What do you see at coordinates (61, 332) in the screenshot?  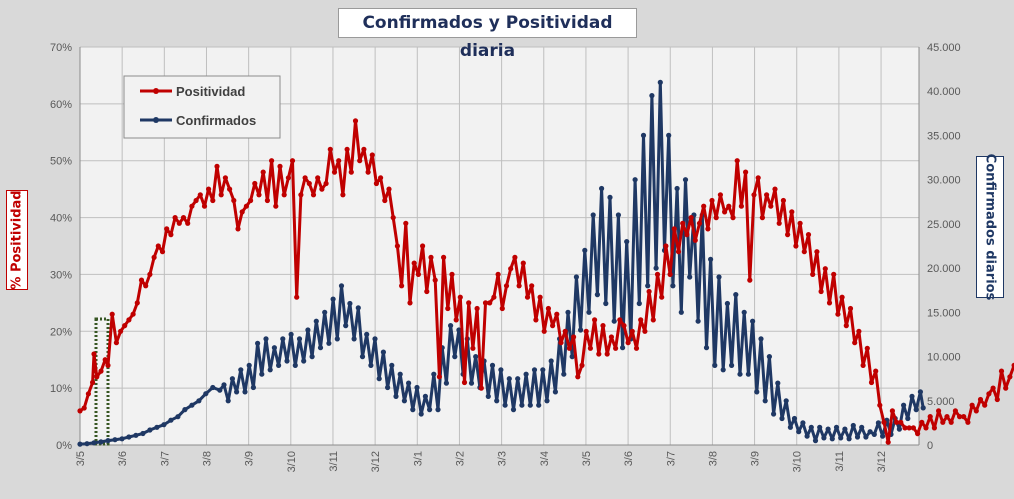 I see `y-left-tick-label: 20%` at bounding box center [61, 332].